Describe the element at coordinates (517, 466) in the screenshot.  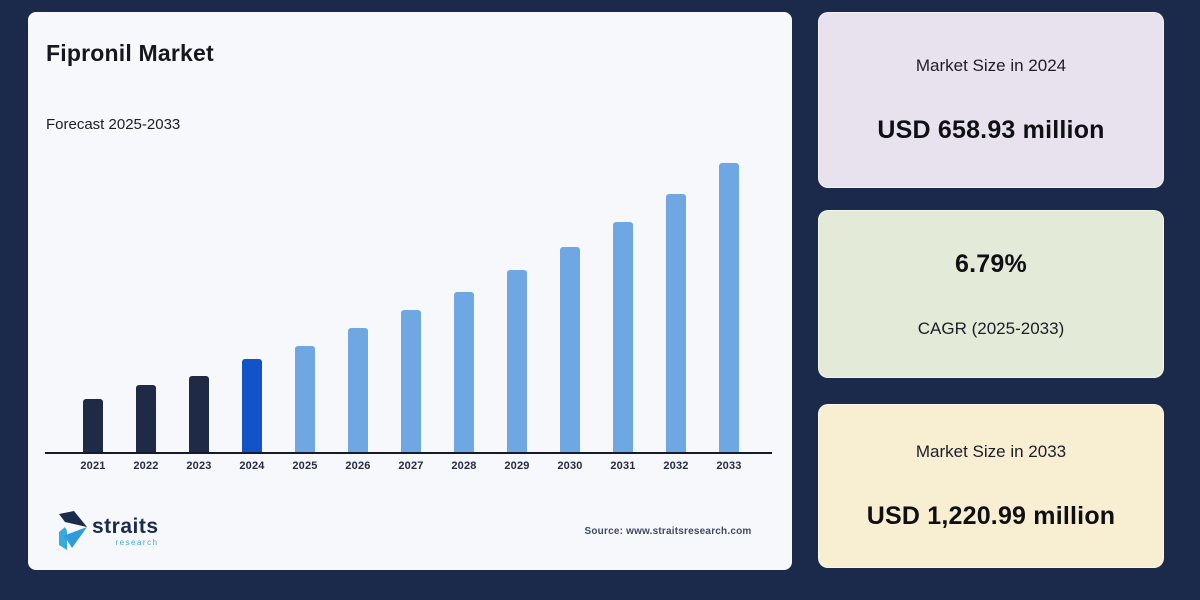
I see `x-axis-label-2029: 2029` at that location.